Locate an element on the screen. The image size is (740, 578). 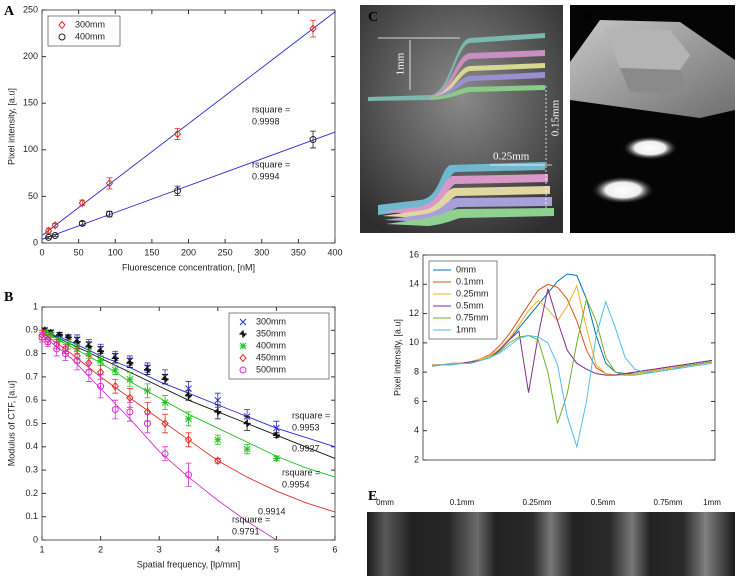
y-tick-label: 2 is located at coordinates (416, 459).